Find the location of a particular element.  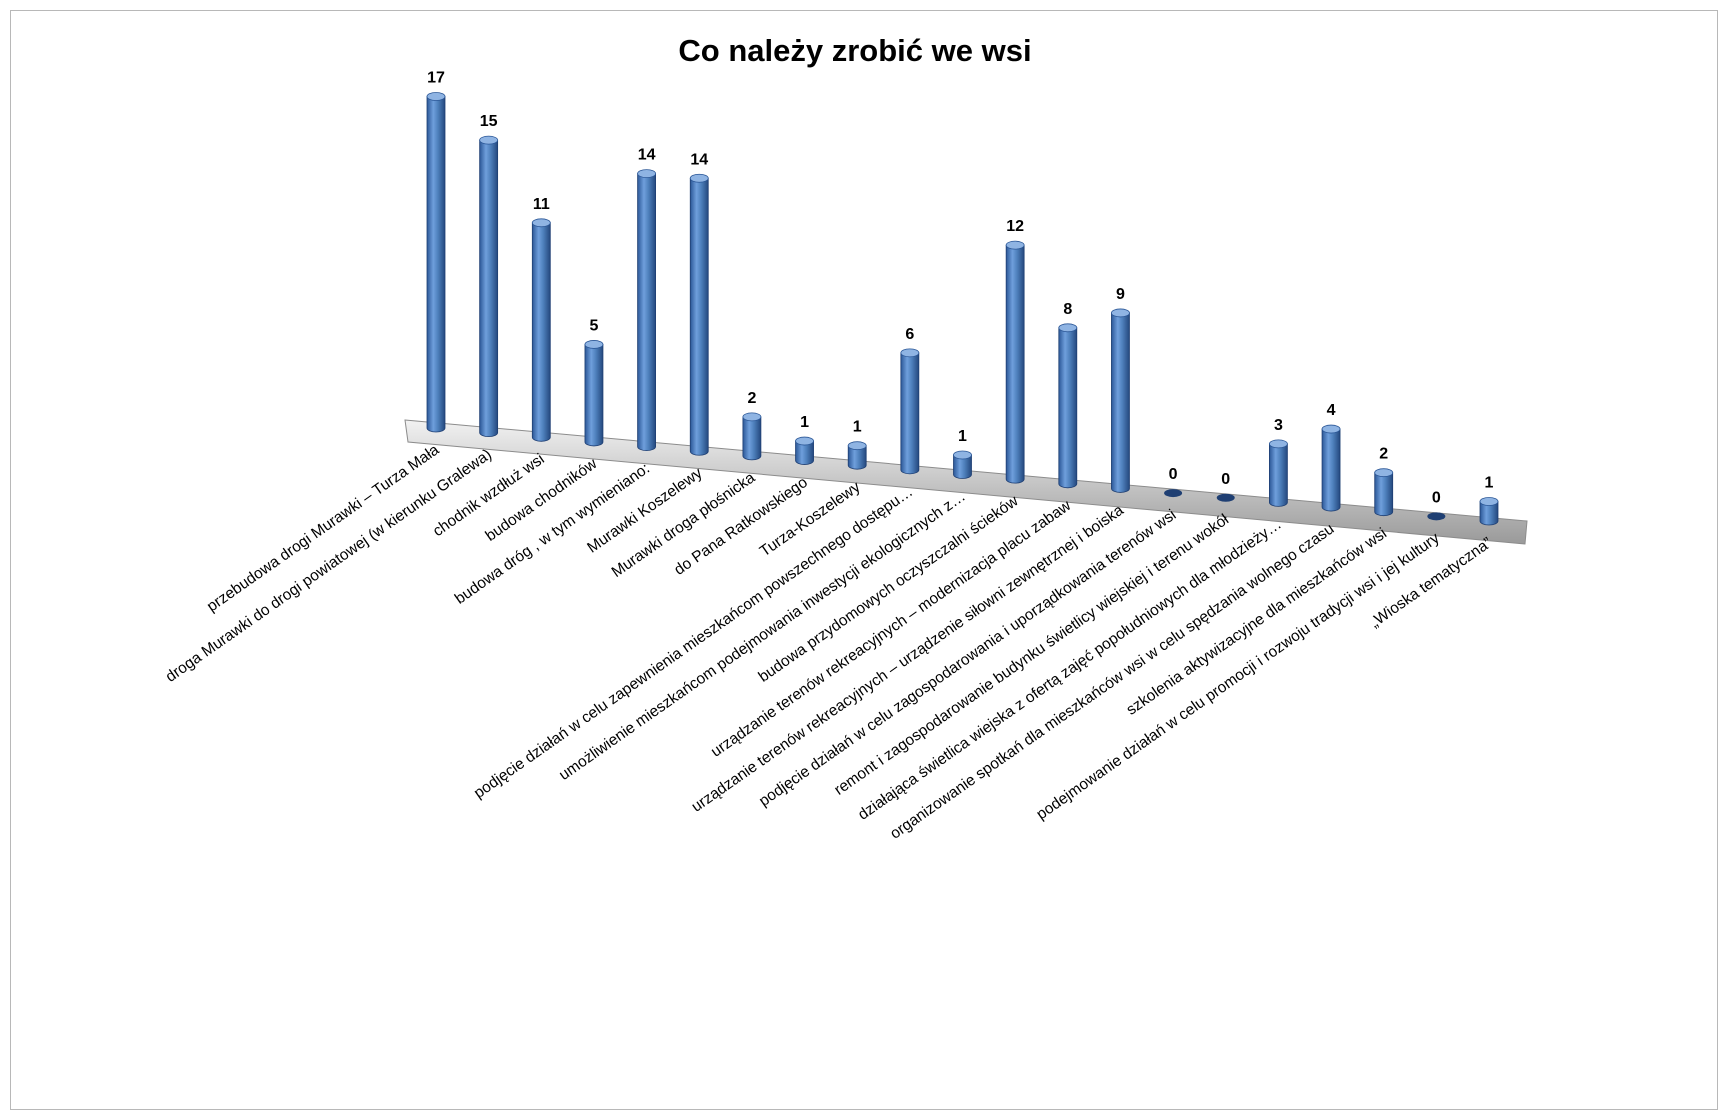

value-label: 4 is located at coordinates (1331, 410).